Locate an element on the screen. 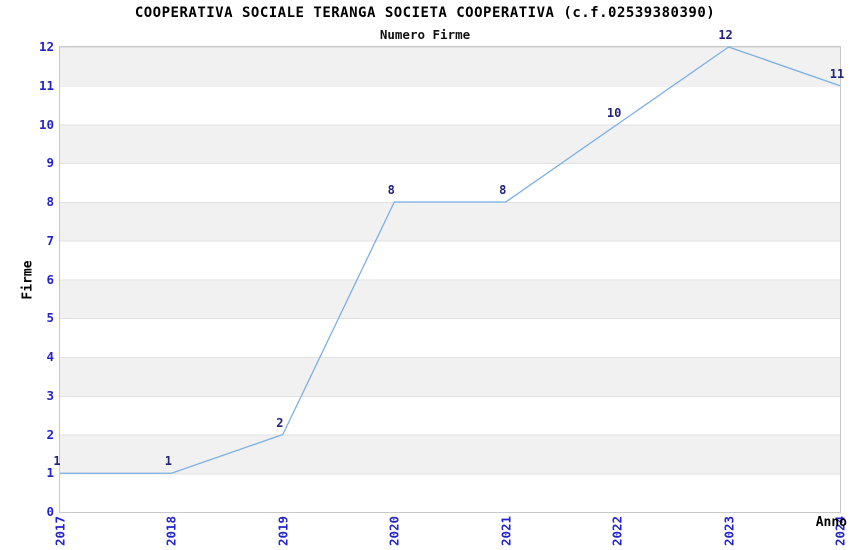 The width and height of the screenshot is (850, 550). y-tick-label: 8 is located at coordinates (50, 201).